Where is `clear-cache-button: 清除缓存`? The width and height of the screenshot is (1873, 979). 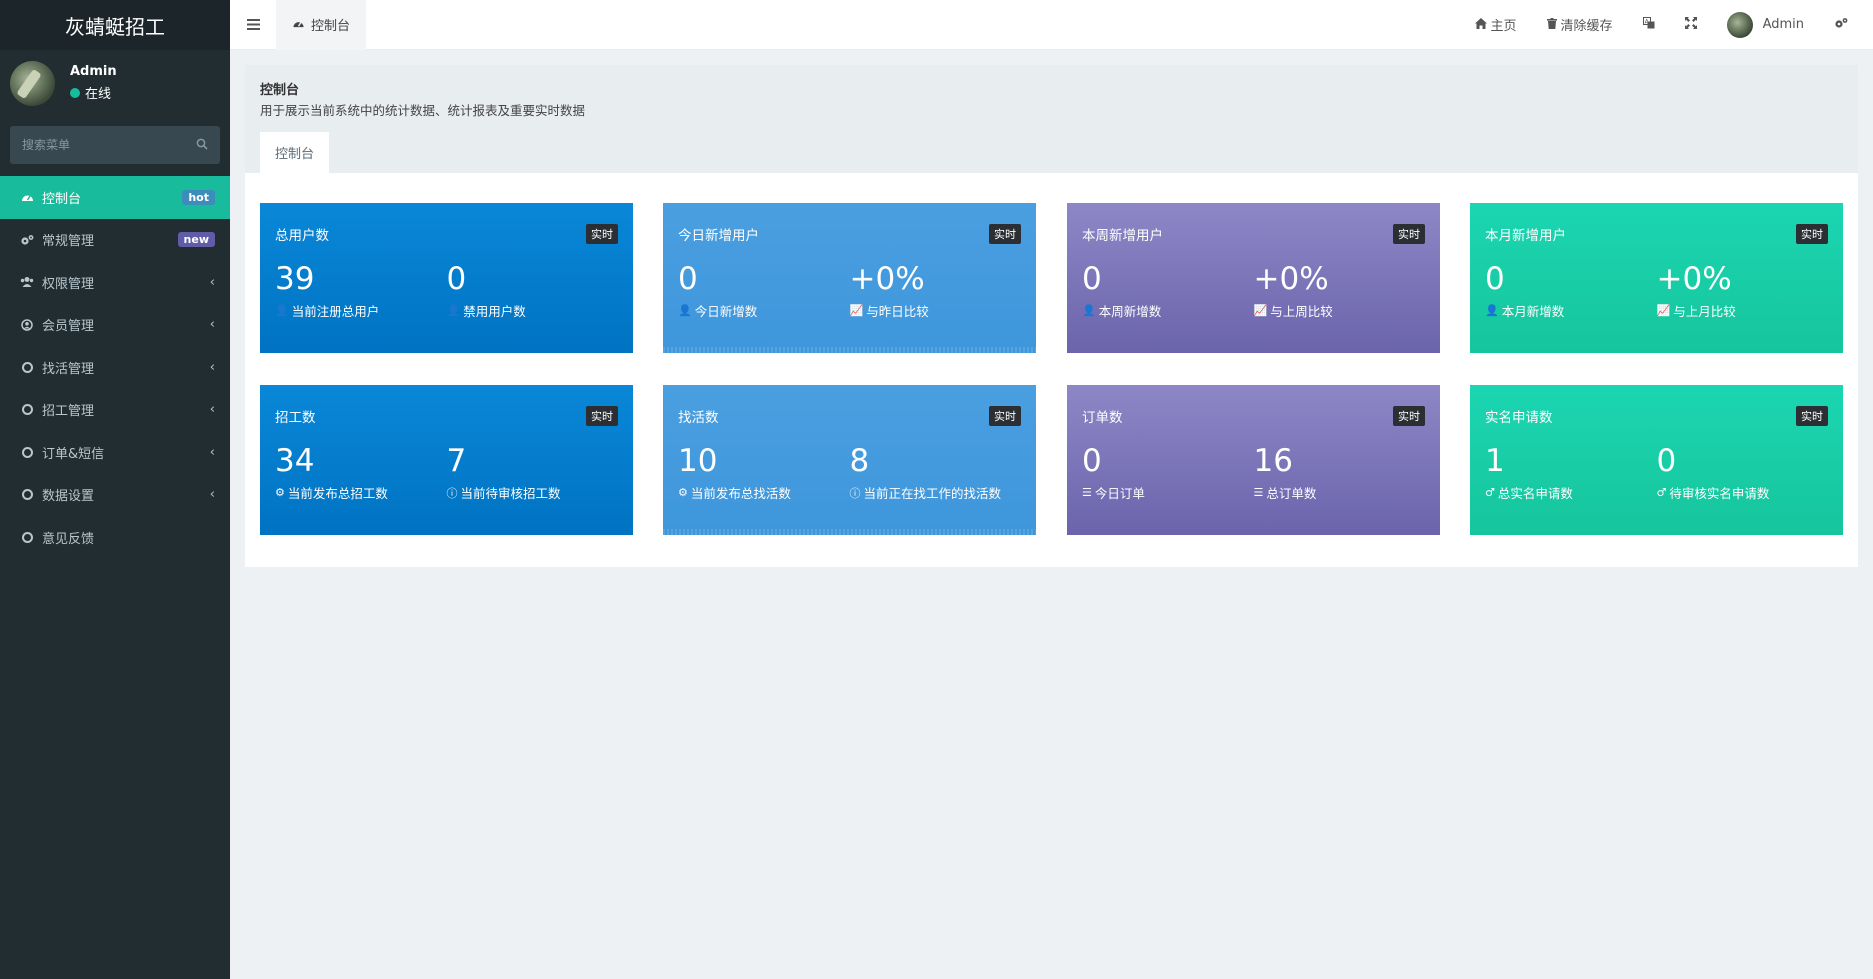
clear-cache-button: 清除缓存 is located at coordinates (1580, 25).